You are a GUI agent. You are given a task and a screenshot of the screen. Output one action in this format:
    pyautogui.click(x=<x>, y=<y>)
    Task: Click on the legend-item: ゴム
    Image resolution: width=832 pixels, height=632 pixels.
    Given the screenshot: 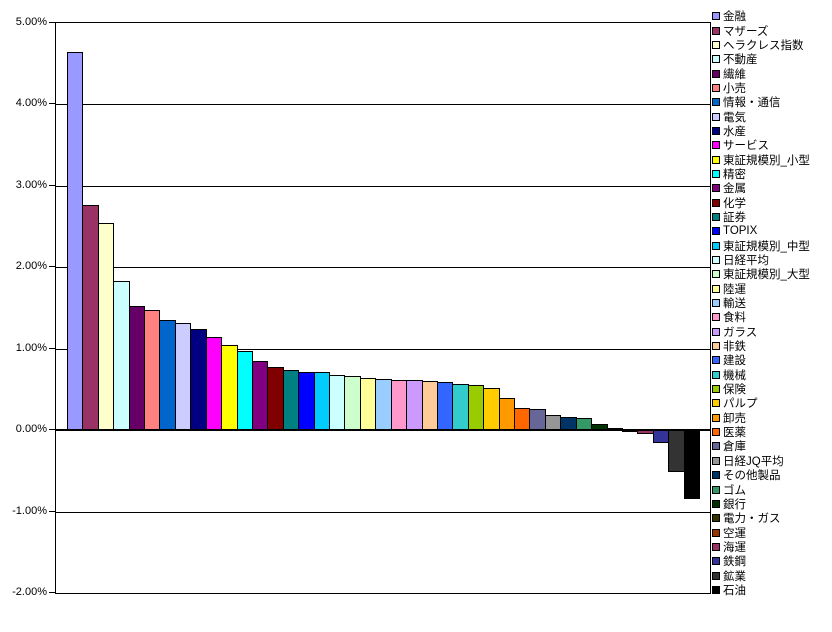 What is the action you would take?
    pyautogui.click(x=772, y=489)
    